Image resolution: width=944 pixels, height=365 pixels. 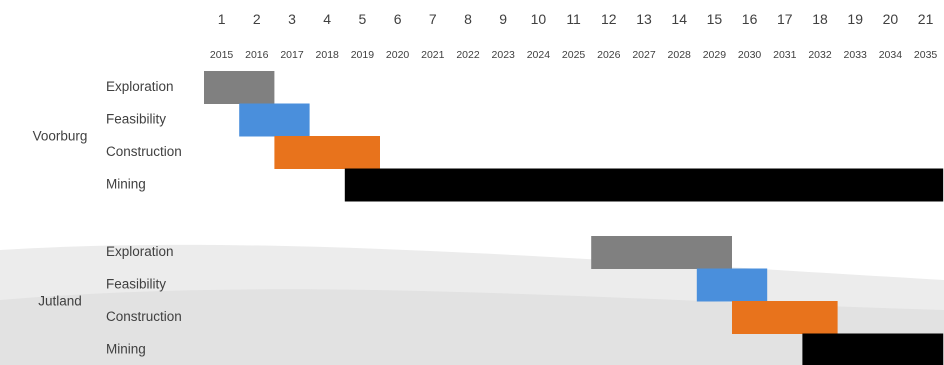 I want to click on period-label: 15, so click(x=715, y=19).